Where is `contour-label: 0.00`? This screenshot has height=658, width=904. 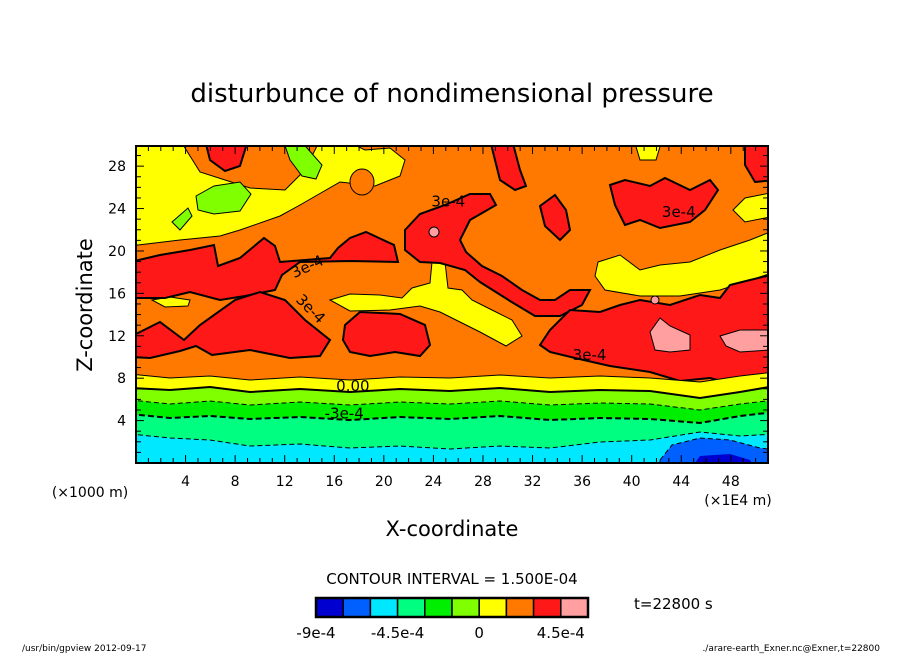 contour-label: 0.00 is located at coordinates (352, 386).